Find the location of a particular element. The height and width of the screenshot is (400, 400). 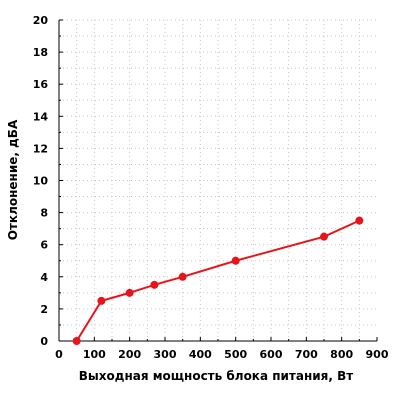

y-tick-label: 20 is located at coordinates (41, 20).